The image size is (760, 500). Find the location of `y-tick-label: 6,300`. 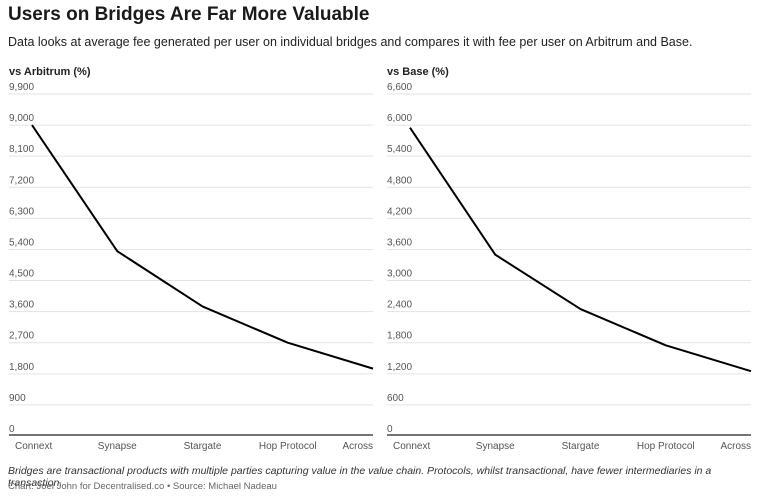

y-tick-label: 6,300 is located at coordinates (21, 211).